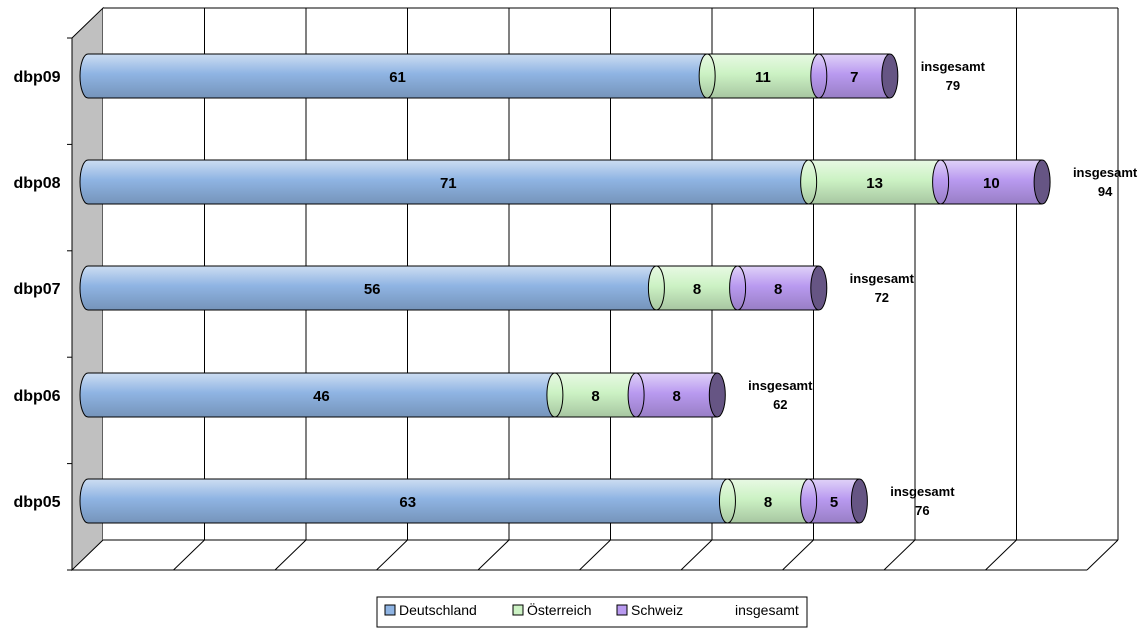 The image size is (1139, 633). Describe the element at coordinates (36, 396) in the screenshot. I see `category-label: dbp06` at that location.